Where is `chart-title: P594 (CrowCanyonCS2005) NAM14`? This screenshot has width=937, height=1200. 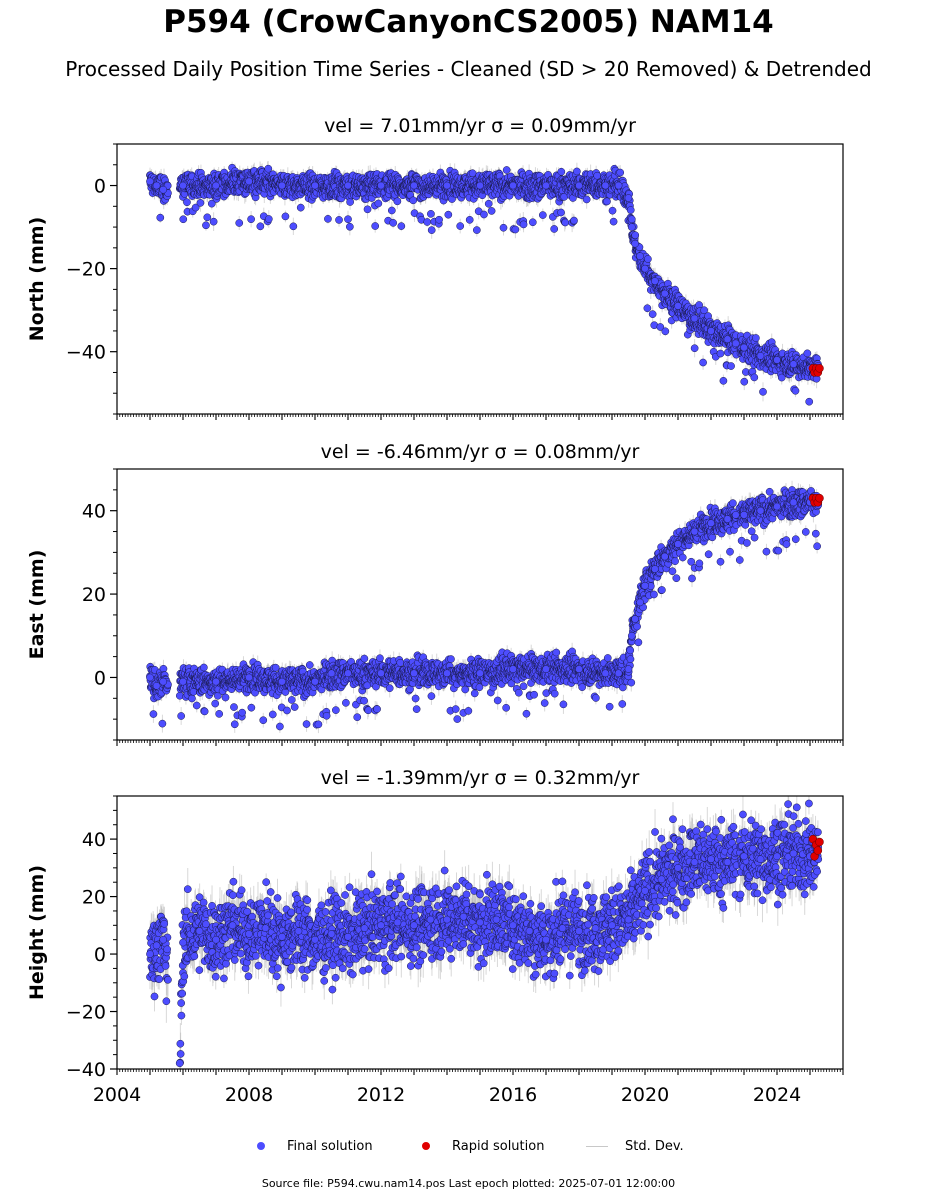 chart-title: P594 (CrowCanyonCS2005) NAM14 is located at coordinates (468, 22).